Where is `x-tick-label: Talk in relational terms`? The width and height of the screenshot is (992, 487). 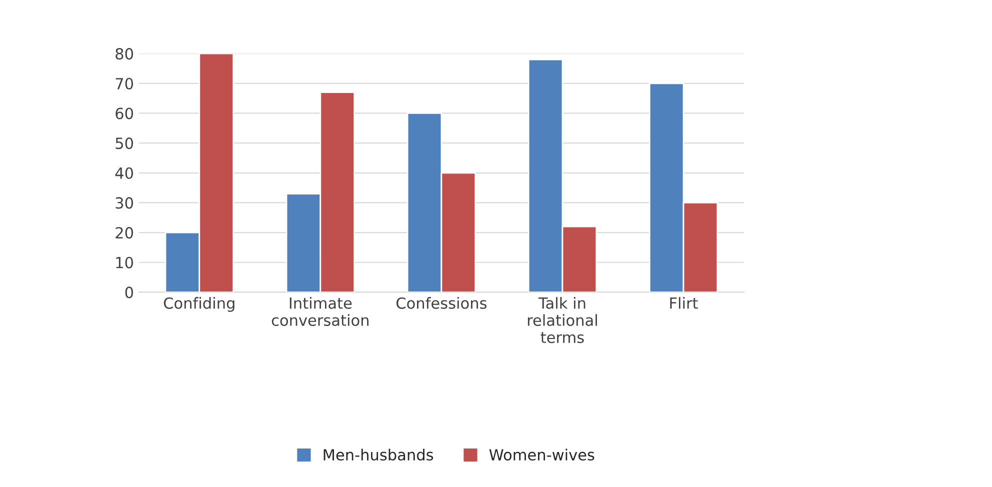 x-tick-label: Talk in relational terms is located at coordinates (562, 320).